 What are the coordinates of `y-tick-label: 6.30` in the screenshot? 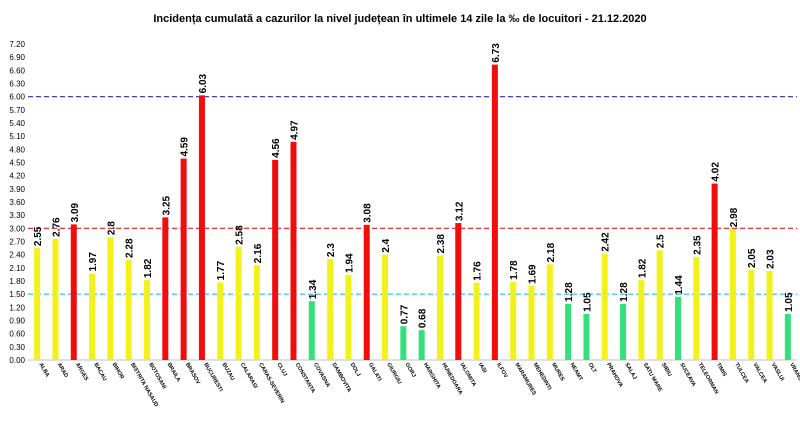 It's located at (17, 84).